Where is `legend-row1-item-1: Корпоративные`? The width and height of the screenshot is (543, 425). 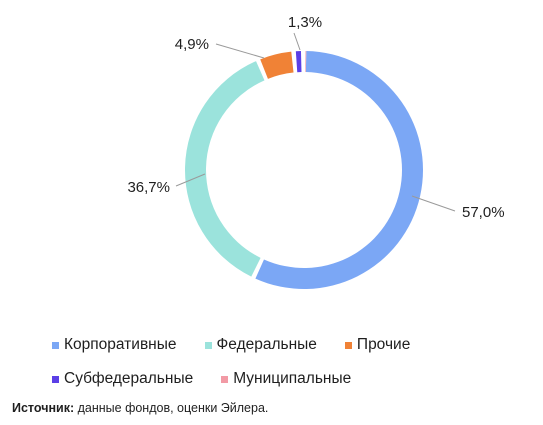
legend-row1-item-1: Корпоративные is located at coordinates (114, 345).